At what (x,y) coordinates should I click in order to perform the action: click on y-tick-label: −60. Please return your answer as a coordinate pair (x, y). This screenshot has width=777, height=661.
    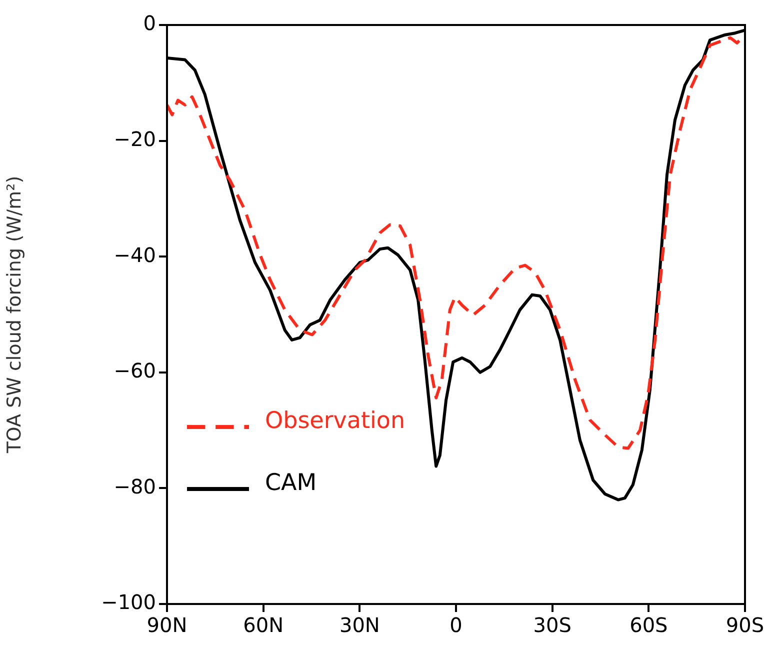
    Looking at the image, I should click on (135, 370).